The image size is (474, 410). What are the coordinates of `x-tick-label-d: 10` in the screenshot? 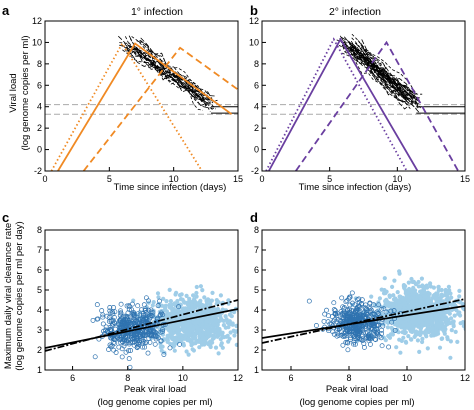 It's located at (407, 378).